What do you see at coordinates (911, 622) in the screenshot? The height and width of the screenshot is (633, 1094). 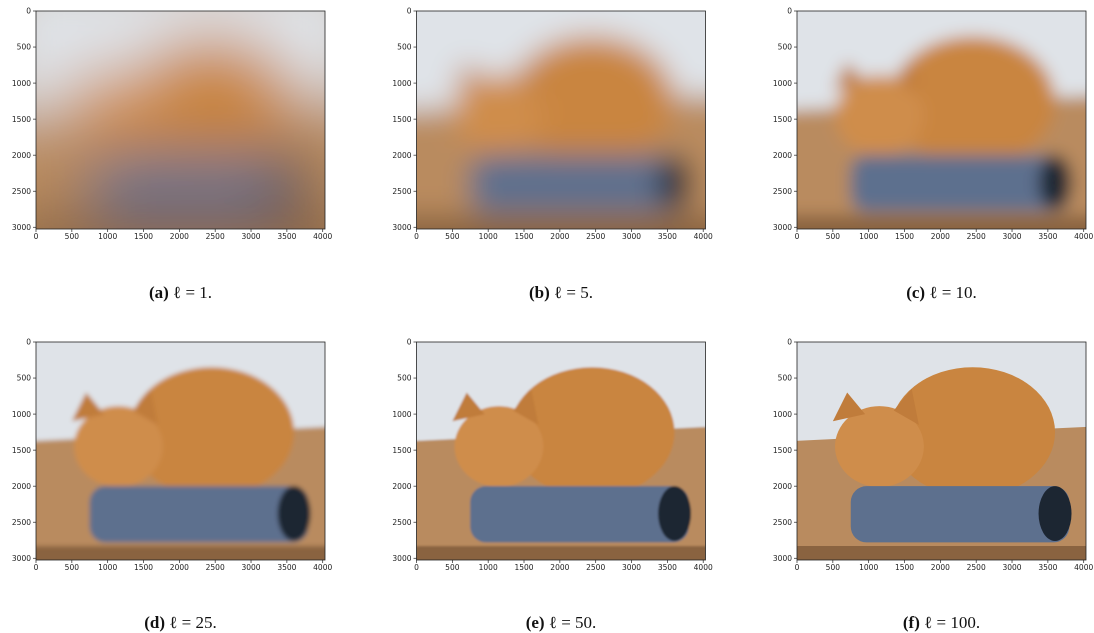 I see `caption-label: (f)` at bounding box center [911, 622].